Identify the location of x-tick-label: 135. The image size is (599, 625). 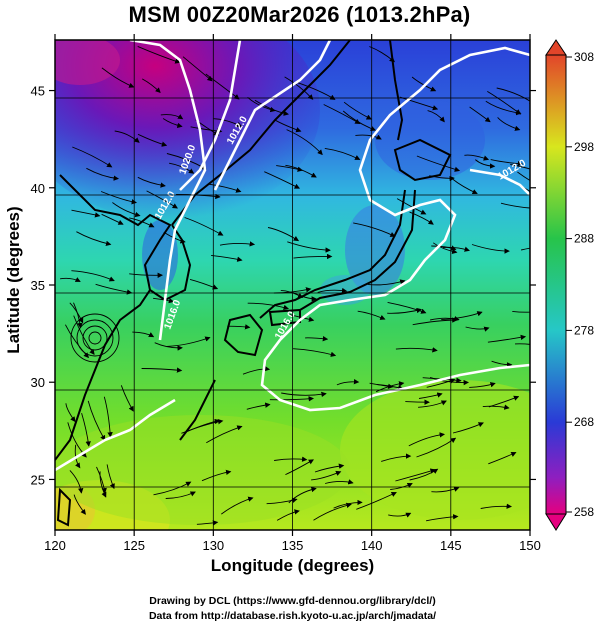
(293, 545).